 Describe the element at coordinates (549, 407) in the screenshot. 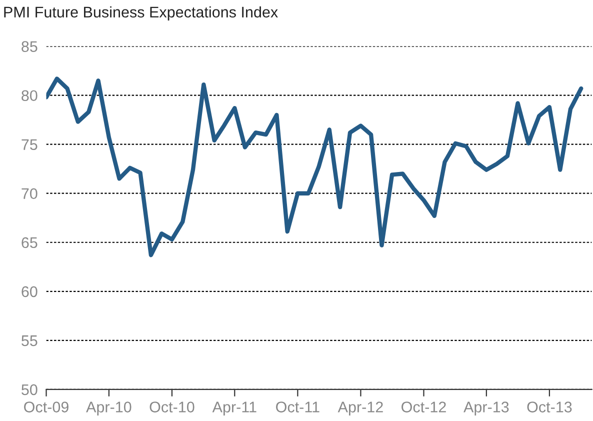

I see `x-tick-label: Oct-13` at that location.